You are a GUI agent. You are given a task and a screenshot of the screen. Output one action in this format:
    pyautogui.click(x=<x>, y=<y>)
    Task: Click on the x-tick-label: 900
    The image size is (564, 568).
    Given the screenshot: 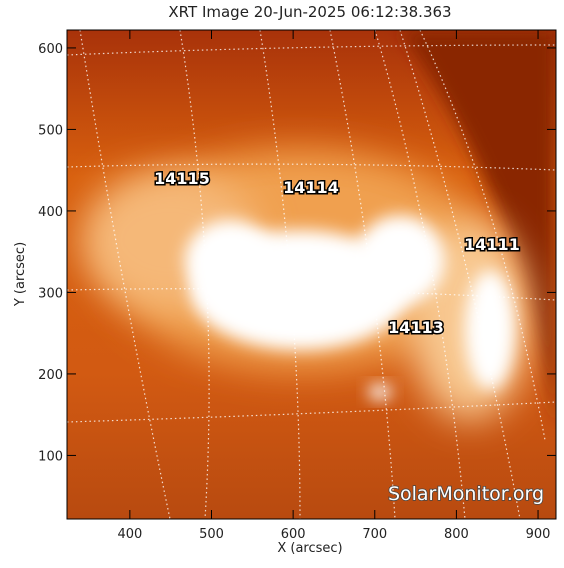 What is the action you would take?
    pyautogui.click(x=538, y=534)
    